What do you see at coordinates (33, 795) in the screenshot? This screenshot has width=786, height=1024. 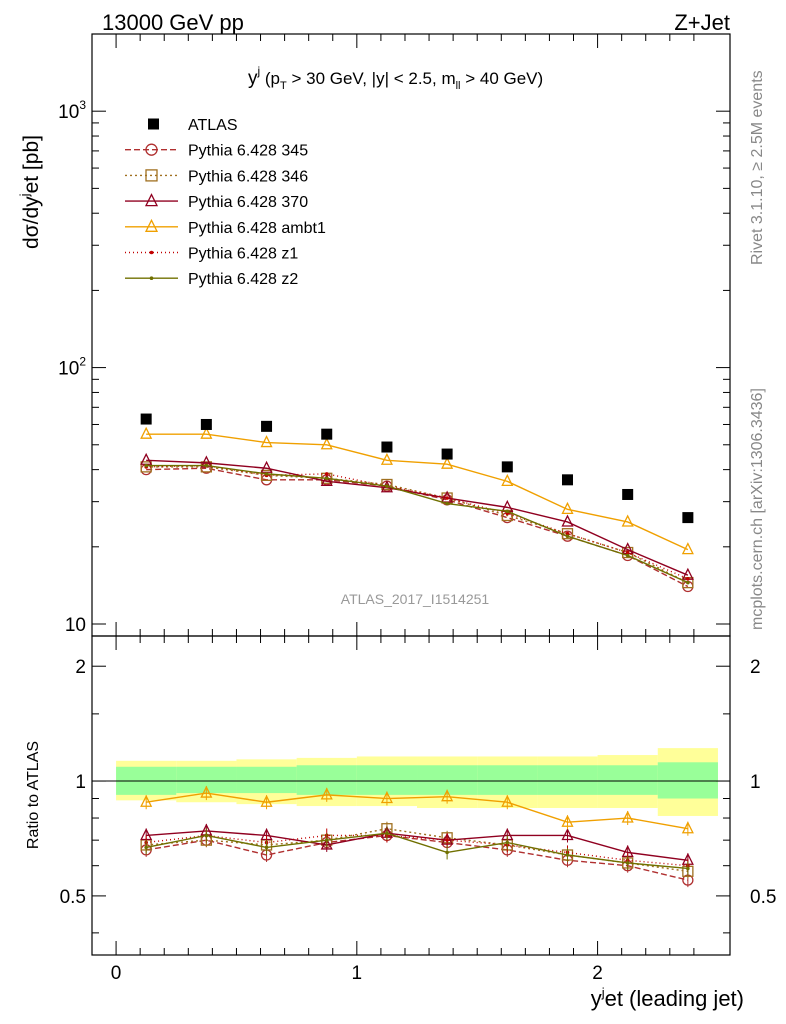 I see `ratio-ylabel: Ratio to ATLAS` at bounding box center [33, 795].